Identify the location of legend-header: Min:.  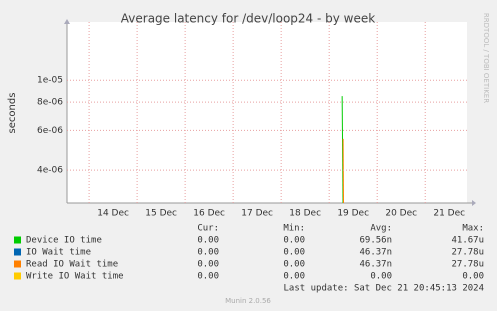
(294, 229).